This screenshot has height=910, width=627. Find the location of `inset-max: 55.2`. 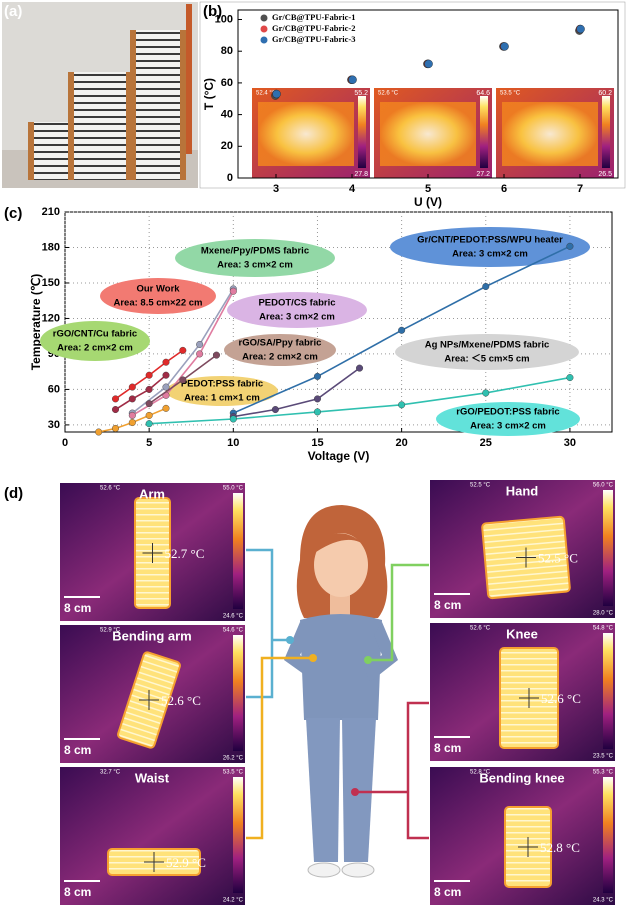

inset-max: 55.2 is located at coordinates (361, 93).